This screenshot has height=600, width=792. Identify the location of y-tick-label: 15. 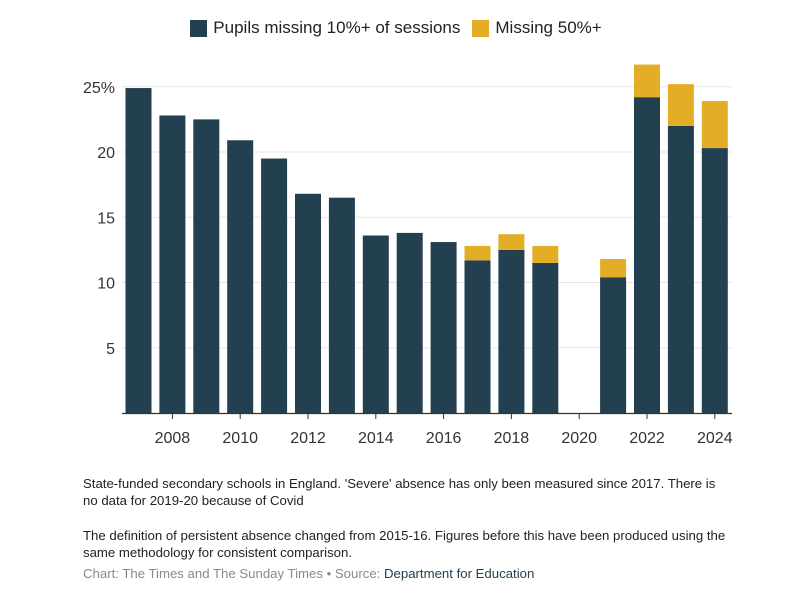
(106, 218).